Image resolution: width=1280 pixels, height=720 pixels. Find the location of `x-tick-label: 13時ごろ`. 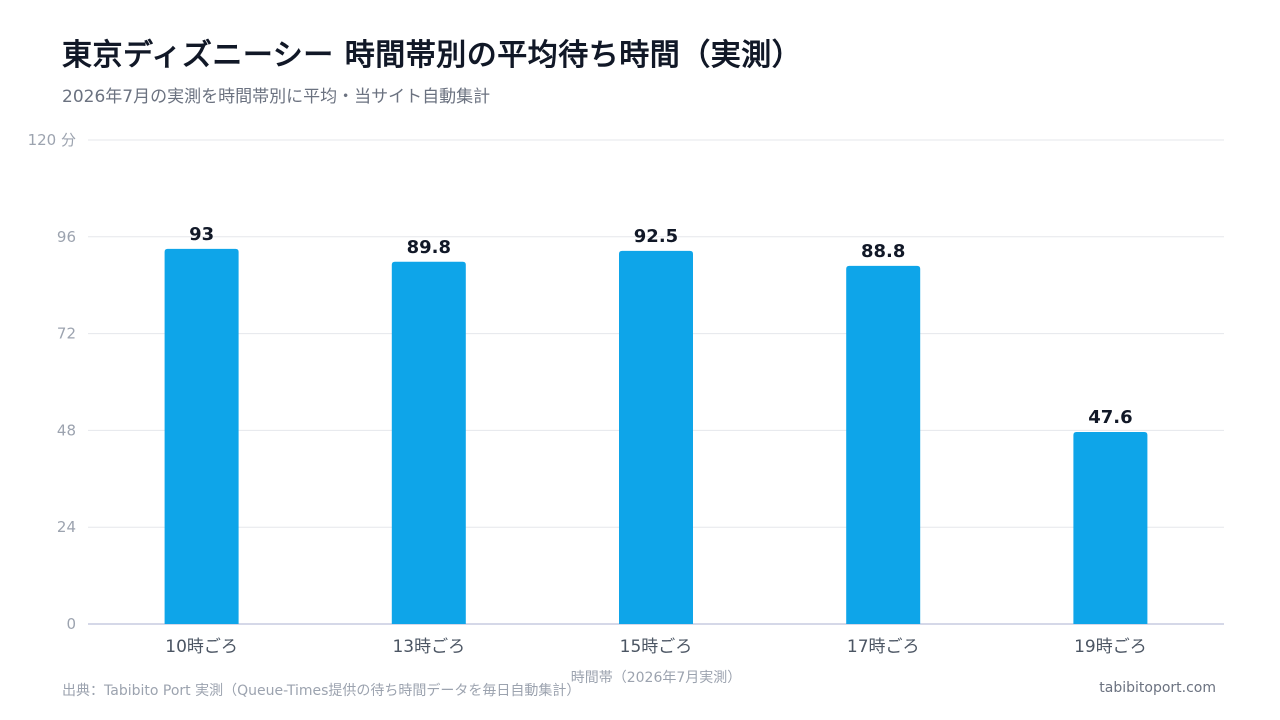

x-tick-label: 13時ごろ is located at coordinates (428, 647).